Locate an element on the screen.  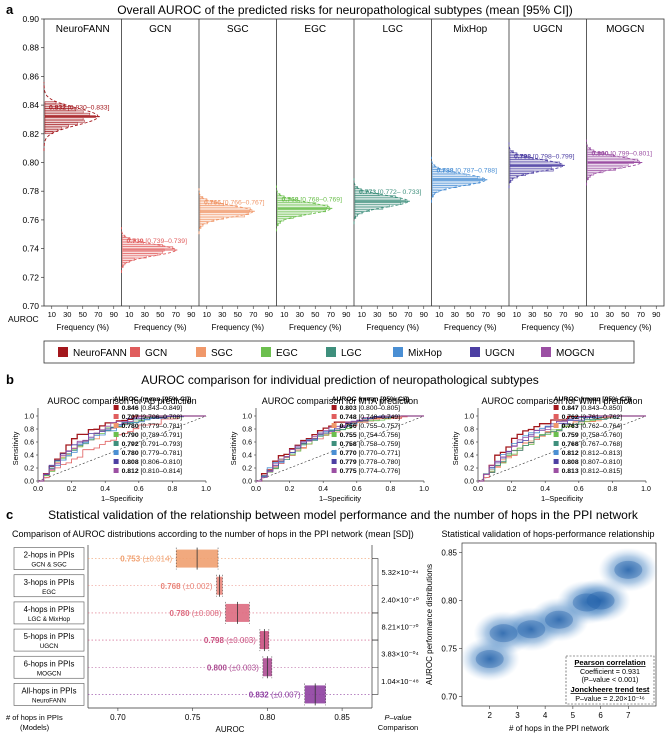
ci-value: [0.830–0.833] is located at coordinates (89, 108).